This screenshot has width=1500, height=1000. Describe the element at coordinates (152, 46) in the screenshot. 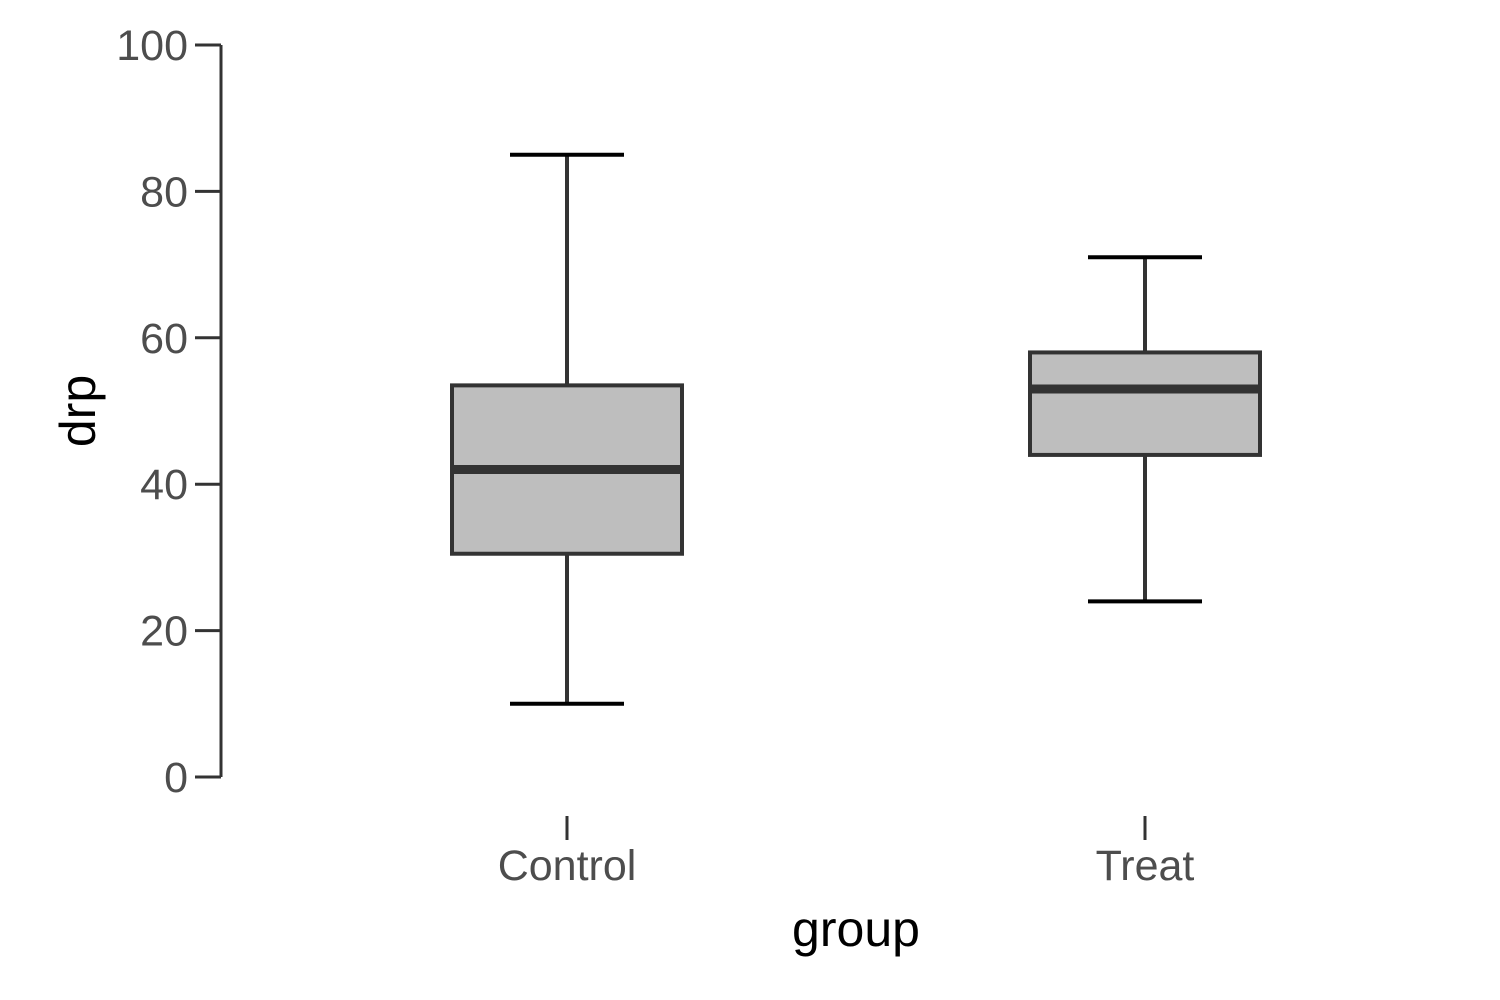

I see `y-tick-label: 100` at that location.